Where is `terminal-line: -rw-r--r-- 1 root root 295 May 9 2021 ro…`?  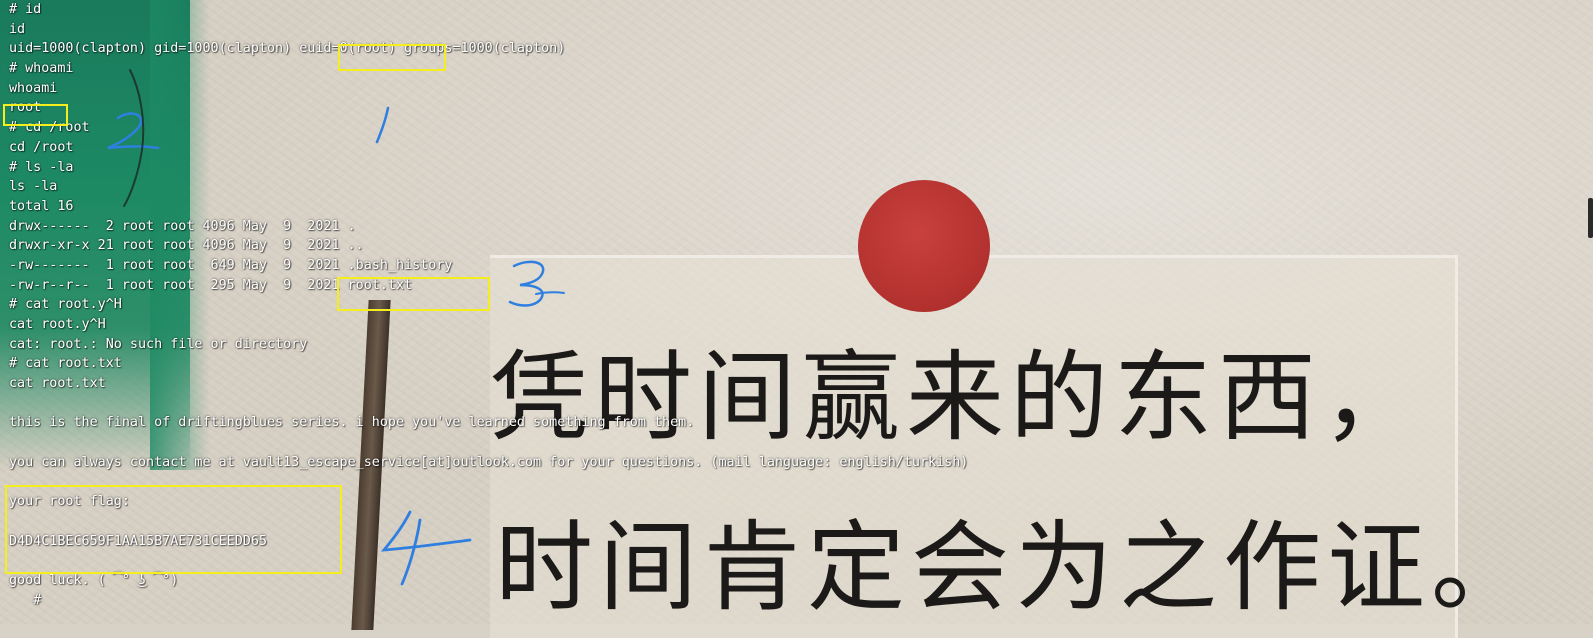 terminal-line: -rw-r--r-- 1 root root 295 May 9 2021 ro… is located at coordinates (211, 285).